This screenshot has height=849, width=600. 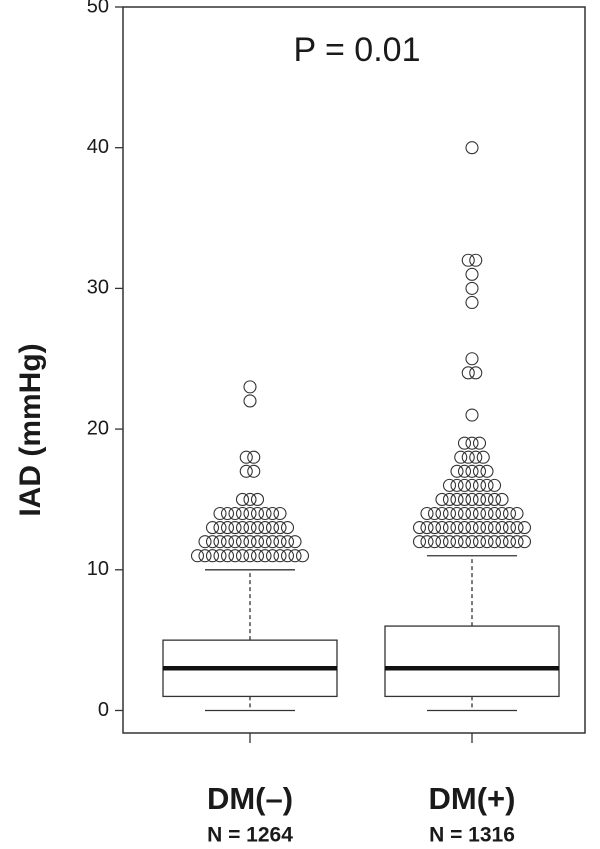 I want to click on y-tick-label: 30, so click(x=98, y=288).